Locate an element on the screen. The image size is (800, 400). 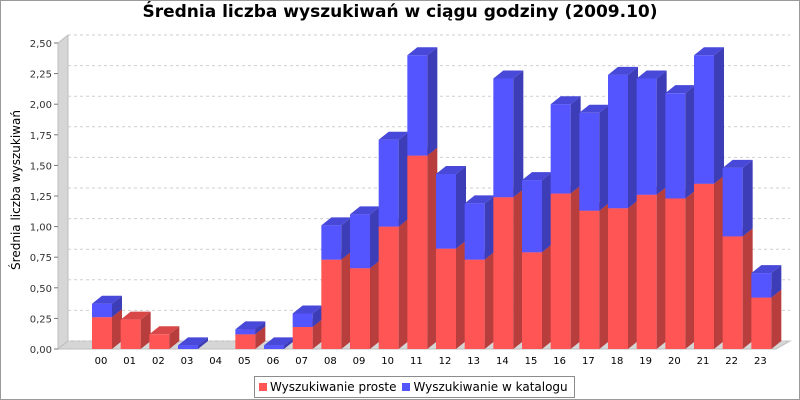
x-tick-label: 20 is located at coordinates (674, 361).